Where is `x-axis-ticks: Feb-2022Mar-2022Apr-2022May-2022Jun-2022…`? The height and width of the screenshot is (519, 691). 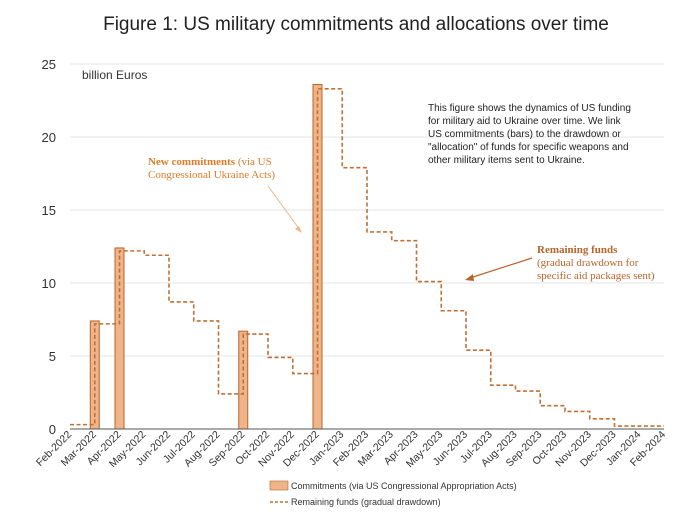 x-axis-ticks: Feb-2022Mar-2022Apr-2022May-2022Jun-2022… is located at coordinates (351, 450).